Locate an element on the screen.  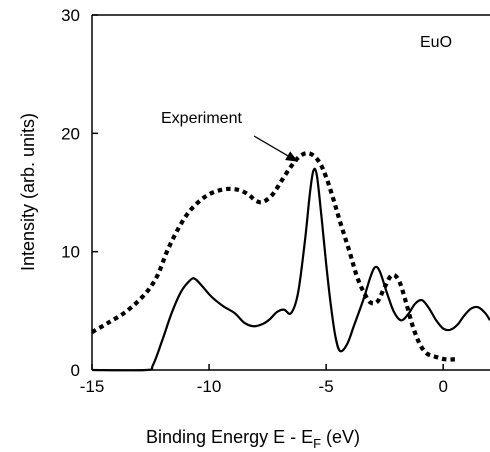
annotation-arrowhead is located at coordinates (292, 156).